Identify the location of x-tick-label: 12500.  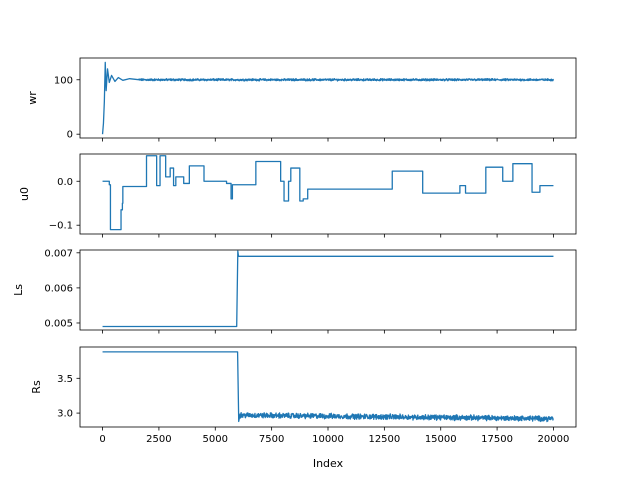
(384, 439).